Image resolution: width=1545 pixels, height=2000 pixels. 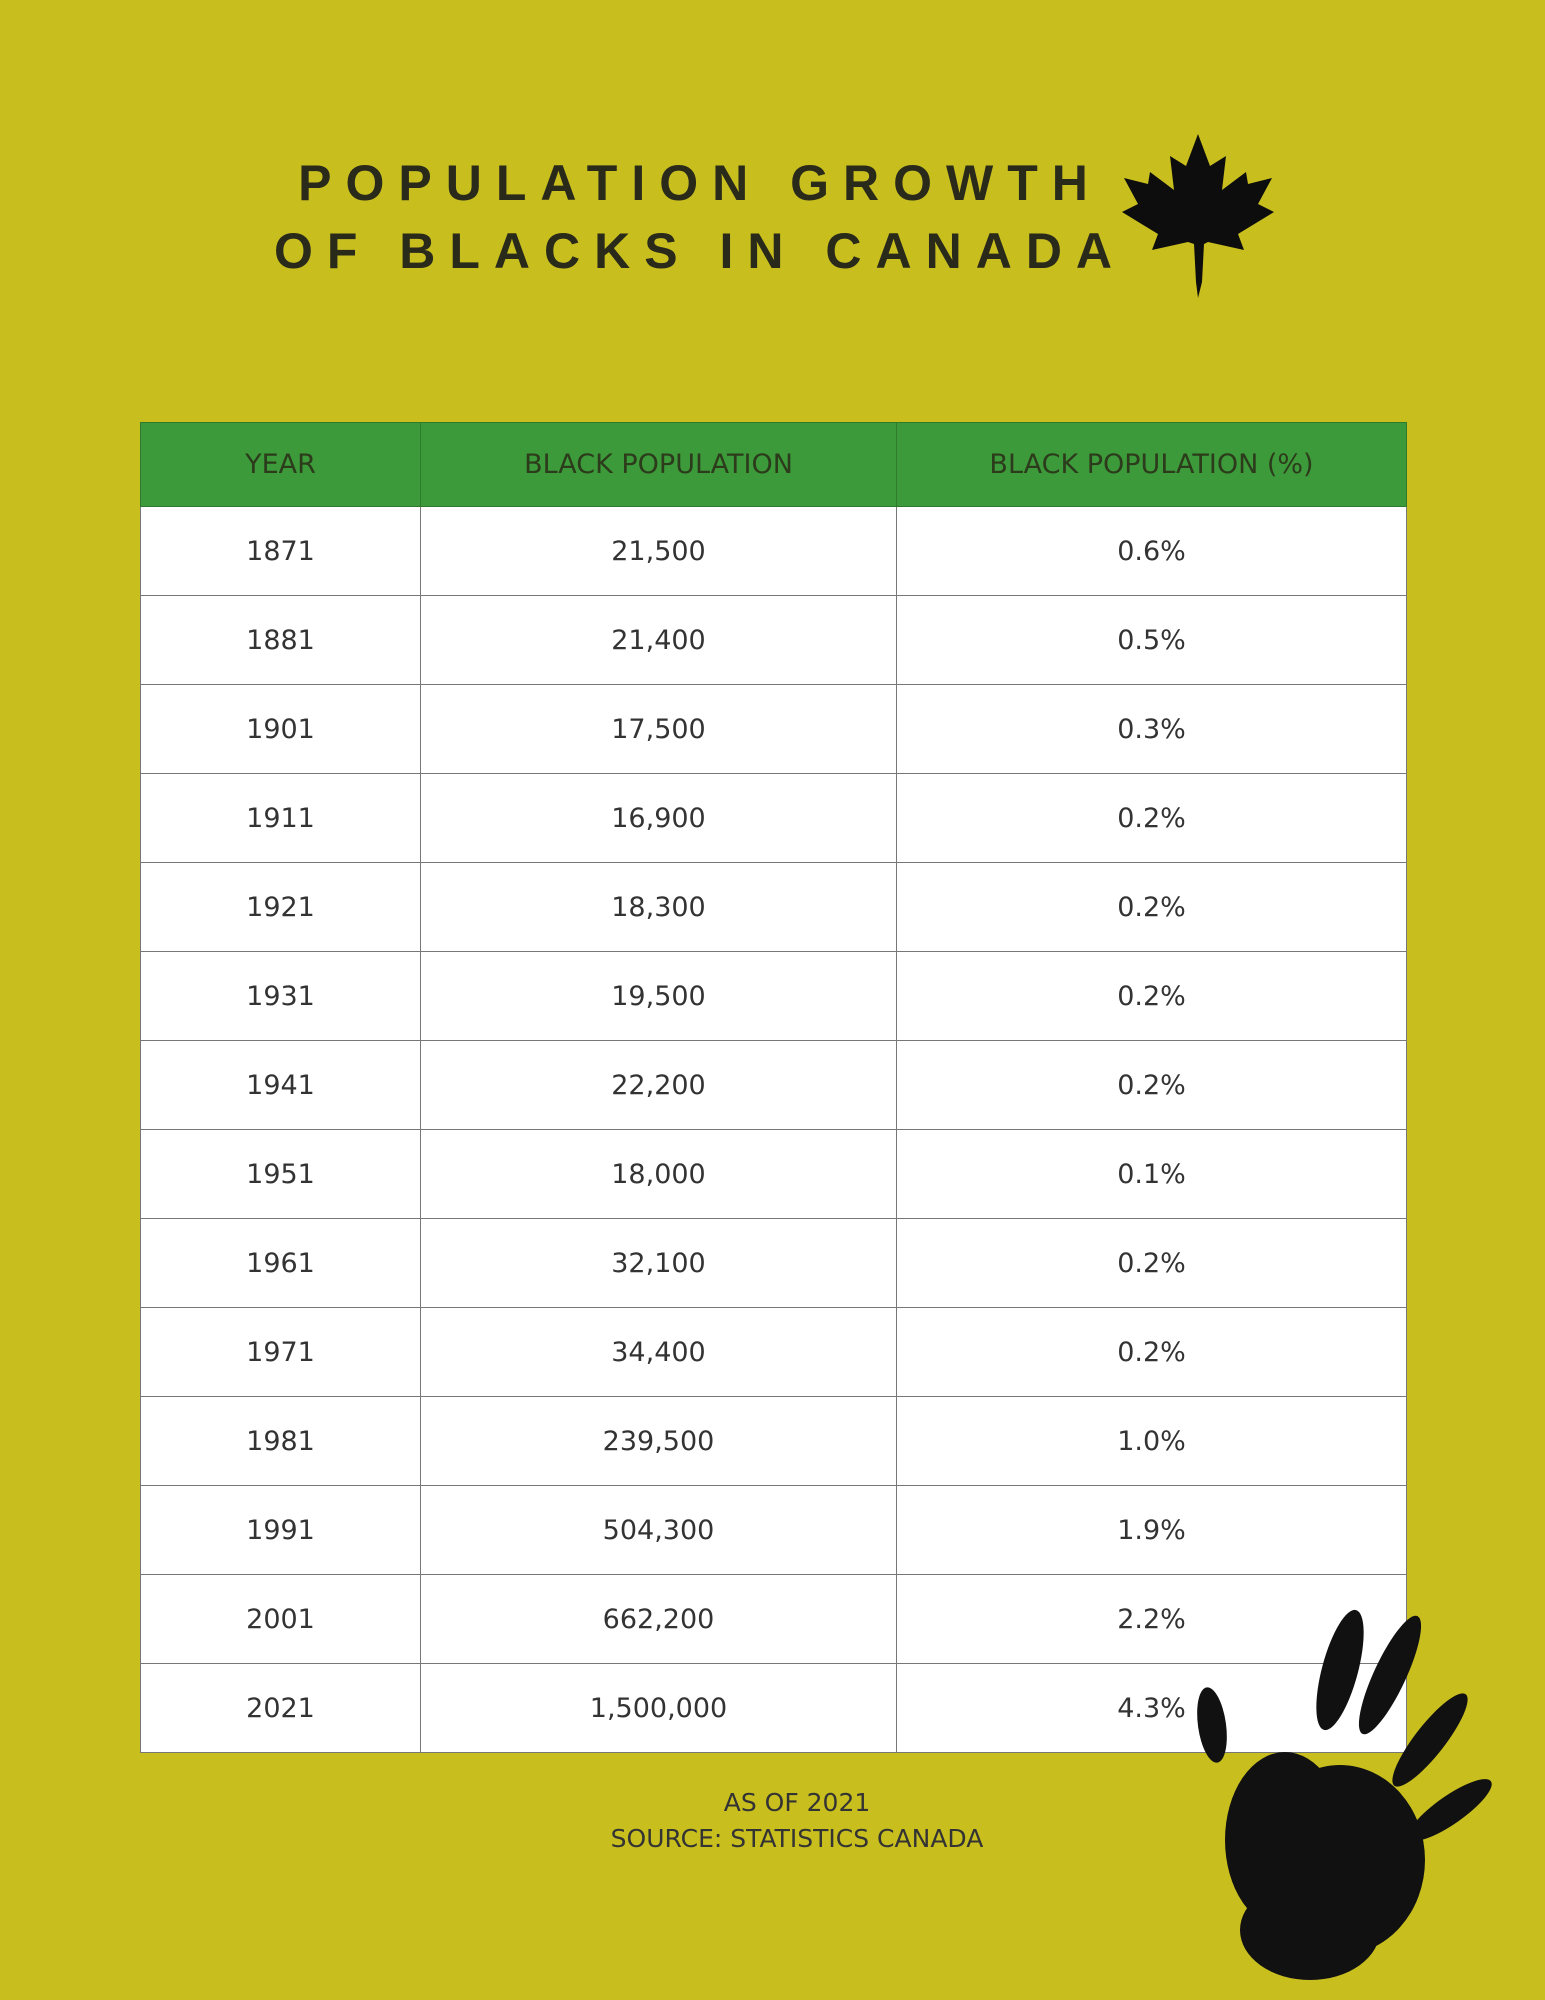 I want to click on table-row: 1921 18,300 0.2%, so click(x=773, y=907).